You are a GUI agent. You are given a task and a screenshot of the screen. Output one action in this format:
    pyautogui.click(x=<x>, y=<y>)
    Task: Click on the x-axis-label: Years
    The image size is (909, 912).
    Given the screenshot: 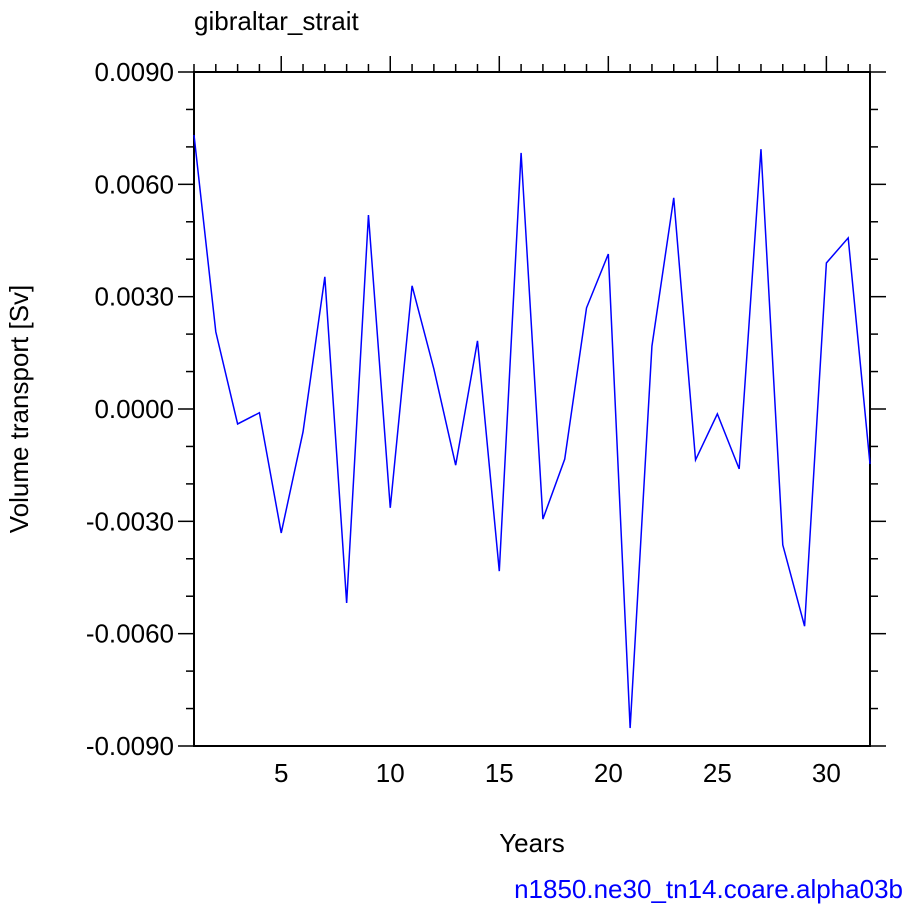 What is the action you would take?
    pyautogui.click(x=532, y=843)
    